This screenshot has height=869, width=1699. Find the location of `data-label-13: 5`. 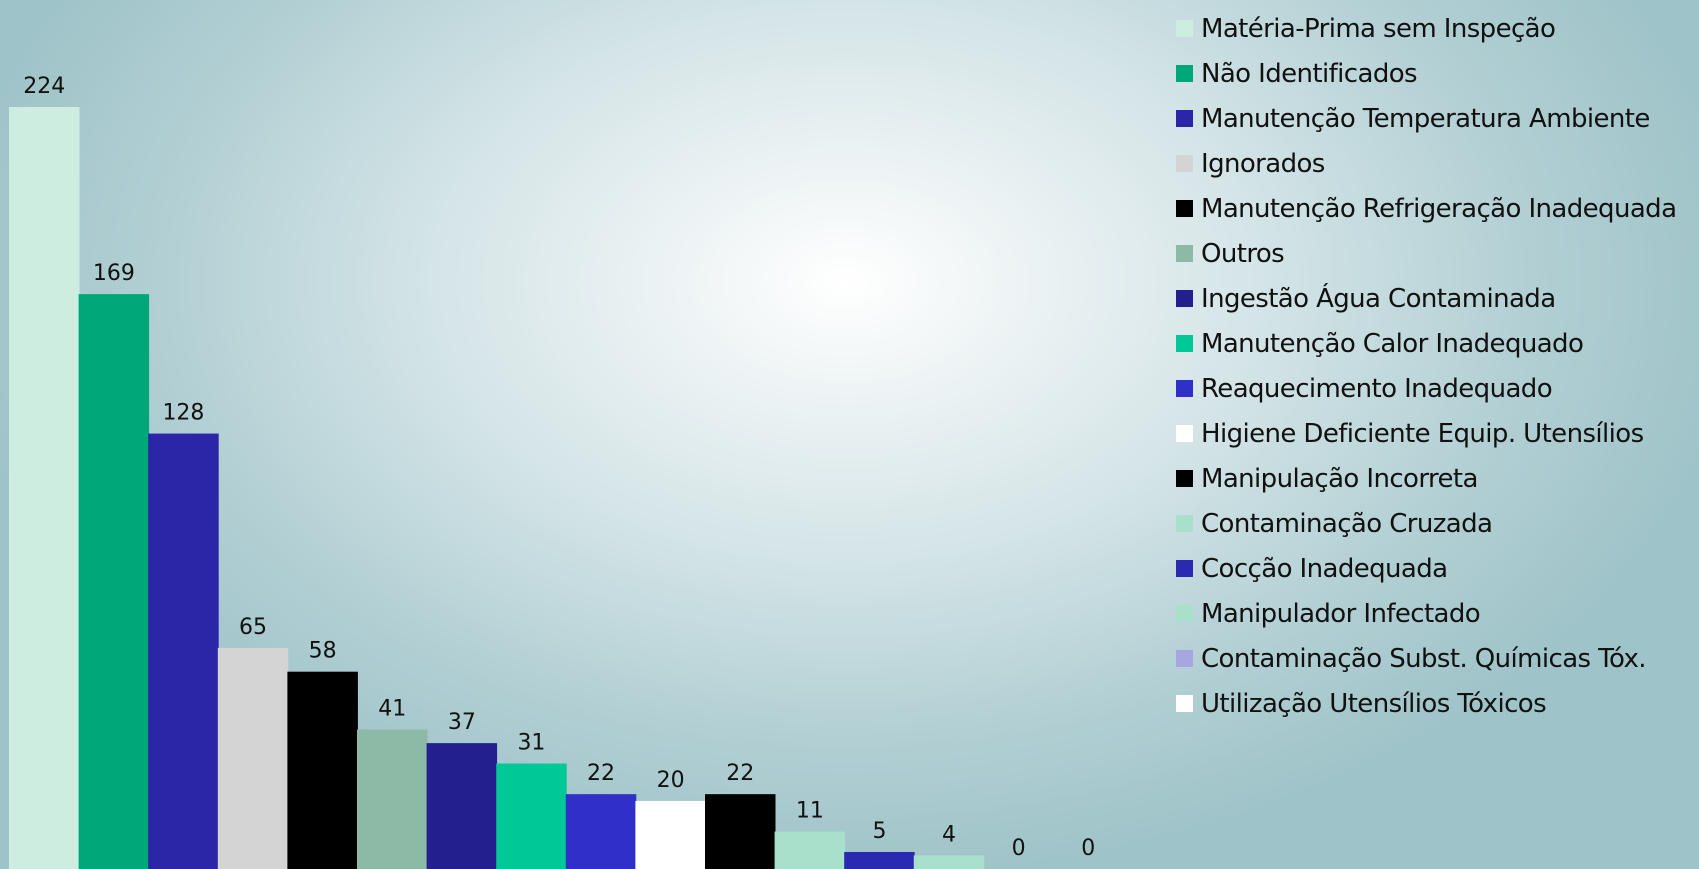

data-label-13: 5 is located at coordinates (879, 831).